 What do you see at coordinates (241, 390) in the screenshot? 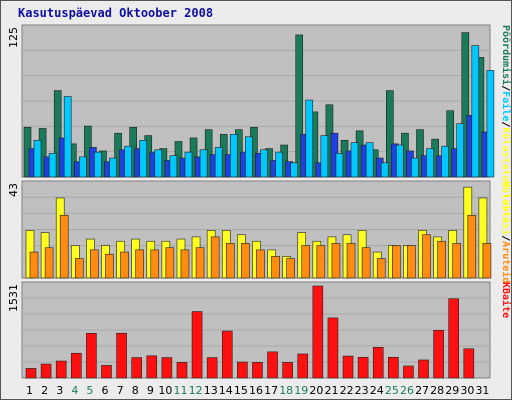
I see `x-tick-label-15: 15` at bounding box center [241, 390].